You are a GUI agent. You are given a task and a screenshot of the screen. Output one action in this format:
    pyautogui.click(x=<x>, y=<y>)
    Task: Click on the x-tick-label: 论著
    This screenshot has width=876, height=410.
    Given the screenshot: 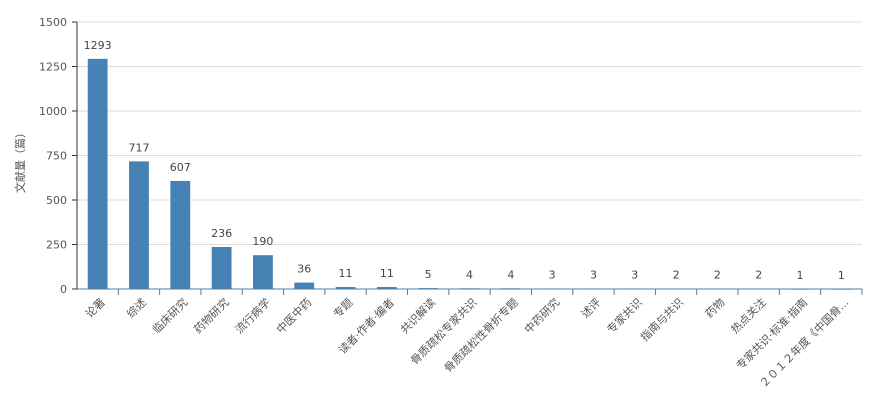 What is the action you would take?
    pyautogui.click(x=94, y=307)
    